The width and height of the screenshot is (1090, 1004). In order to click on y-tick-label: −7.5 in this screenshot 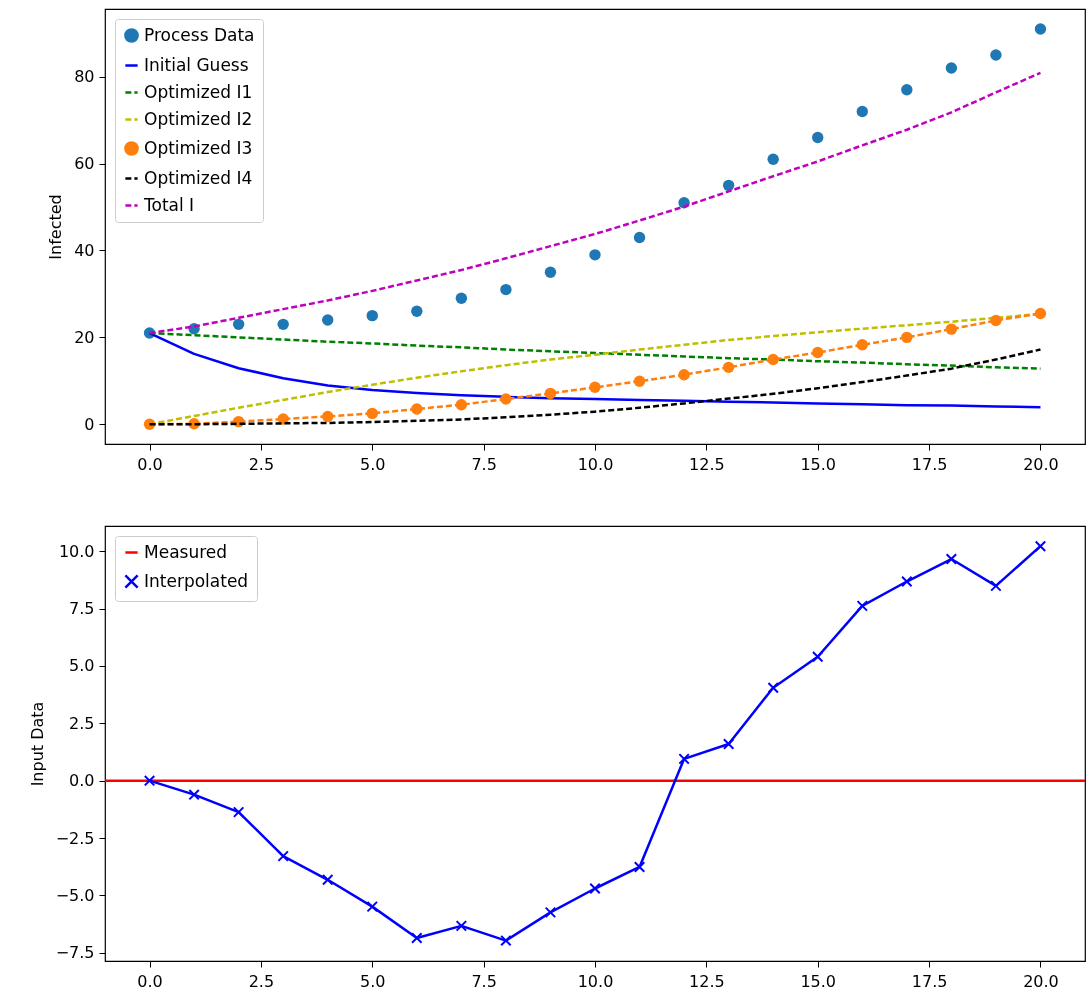, I will do `click(75, 953)`.